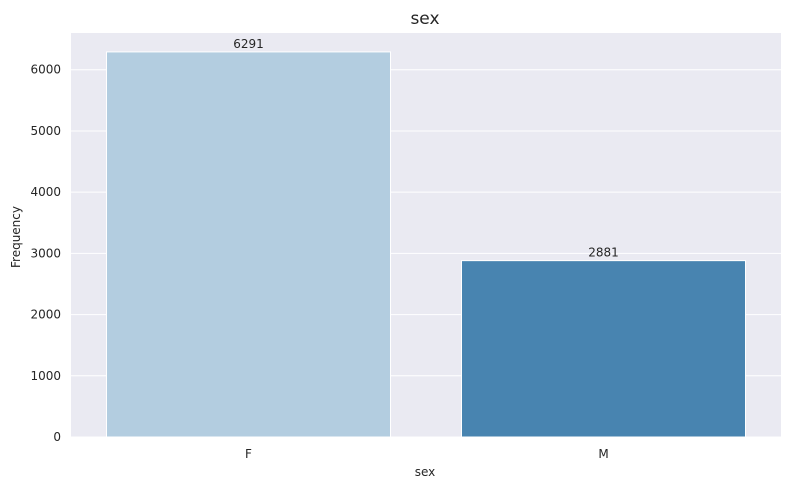 The image size is (790, 494). I want to click on y-tick-label: 6000, so click(45, 70).